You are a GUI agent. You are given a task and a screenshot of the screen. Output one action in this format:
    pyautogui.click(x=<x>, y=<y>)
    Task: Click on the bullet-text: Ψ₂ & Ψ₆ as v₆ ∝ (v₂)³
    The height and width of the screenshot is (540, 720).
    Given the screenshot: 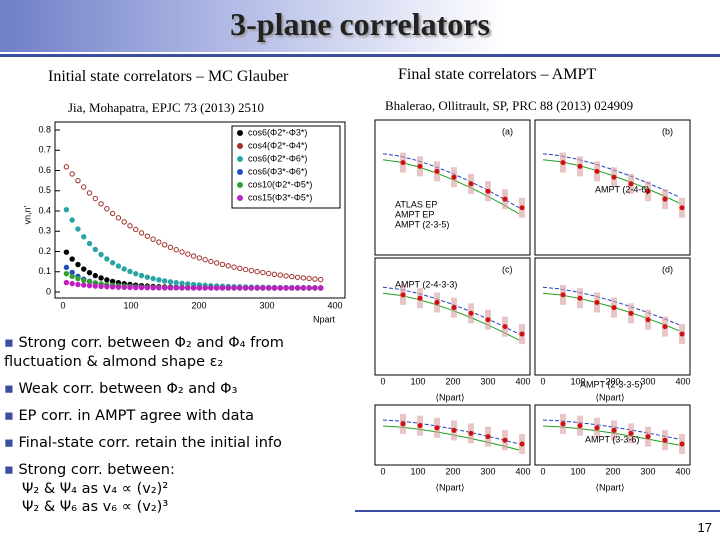 What is the action you would take?
    pyautogui.click(x=95, y=507)
    